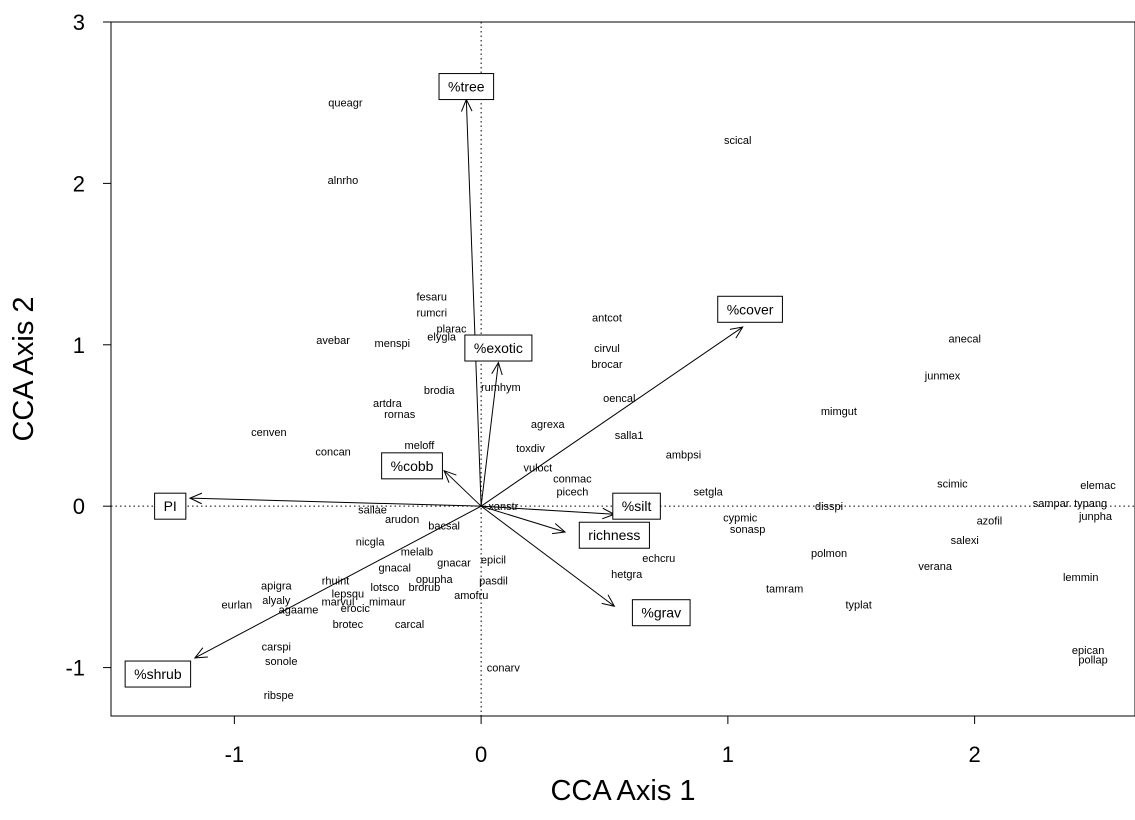 The height and width of the screenshot is (820, 1135). I want to click on species-label: pollap, so click(1092, 661).